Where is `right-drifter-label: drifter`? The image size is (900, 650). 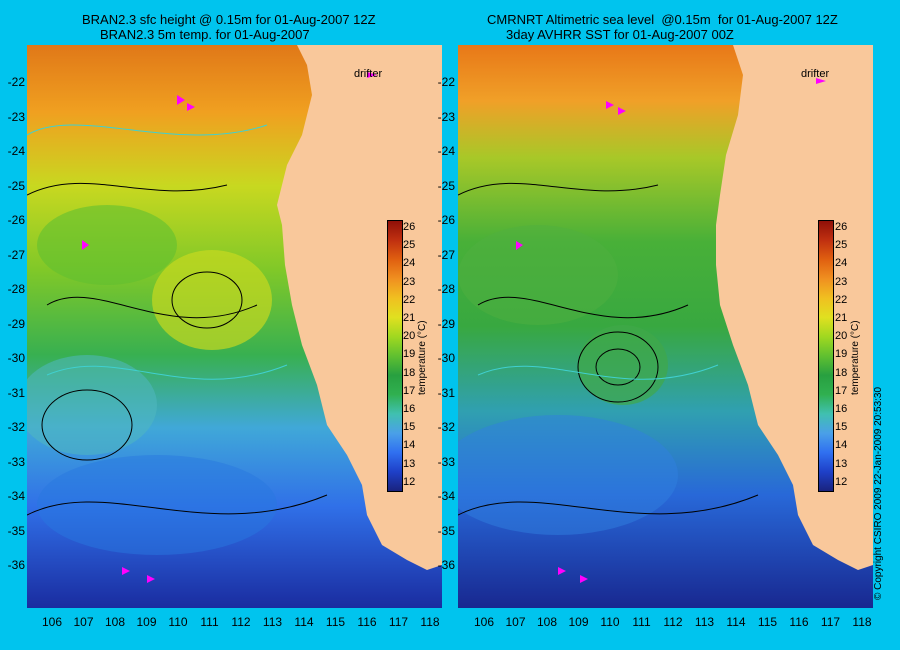
right-drifter-label: drifter is located at coordinates (815, 74).